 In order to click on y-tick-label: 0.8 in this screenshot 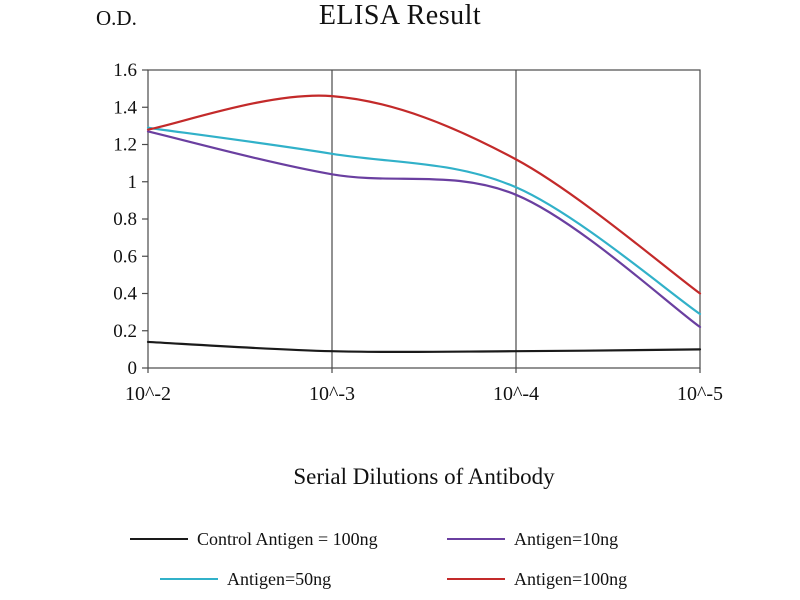, I will do `click(125, 219)`.